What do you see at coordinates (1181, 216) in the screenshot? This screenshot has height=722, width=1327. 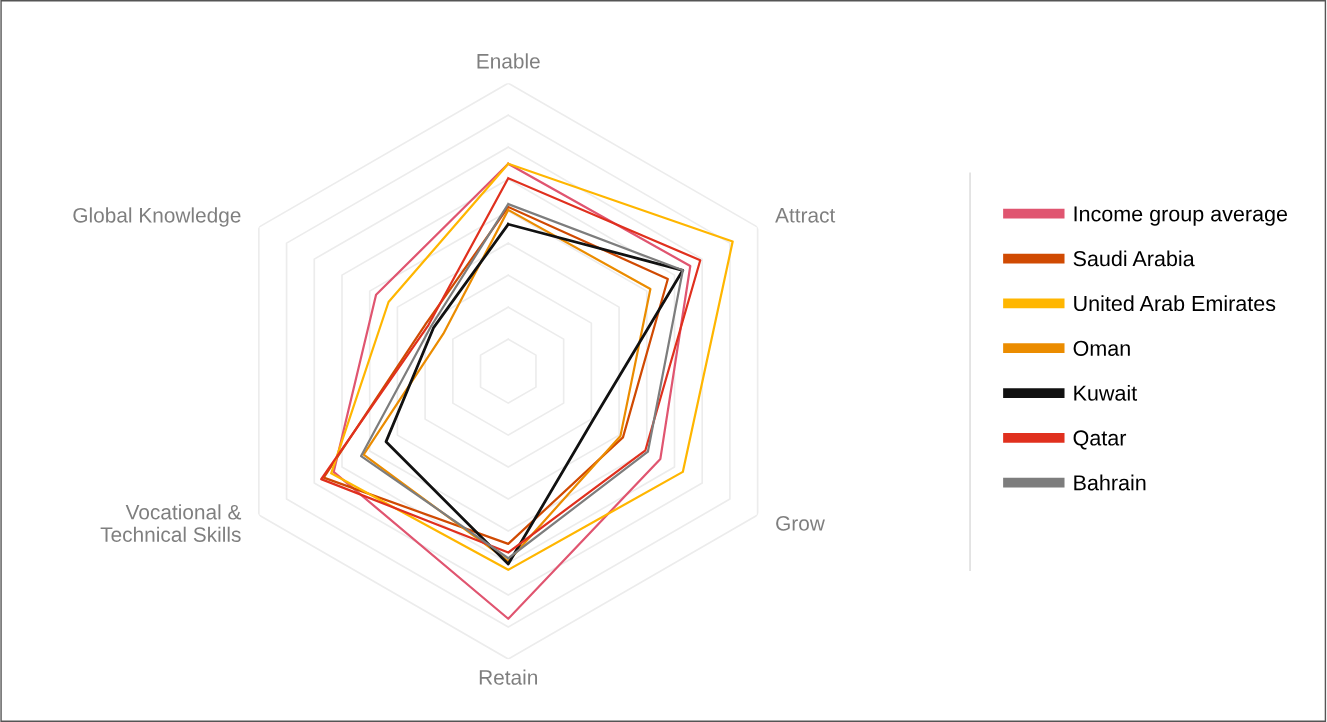 I see `legend-label: Income group average` at bounding box center [1181, 216].